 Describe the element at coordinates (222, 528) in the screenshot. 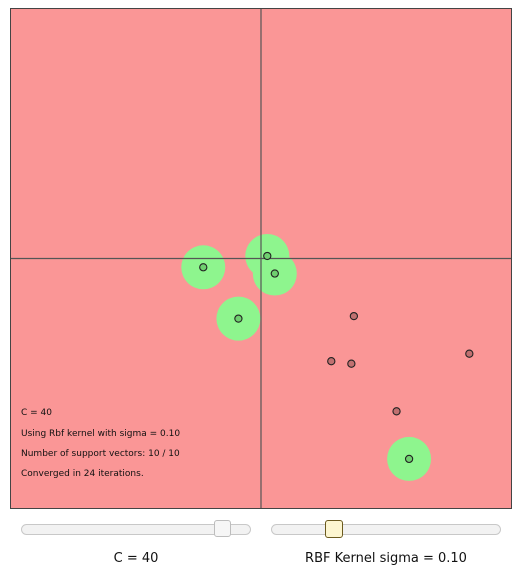

I see `c-slider-thumb` at that location.